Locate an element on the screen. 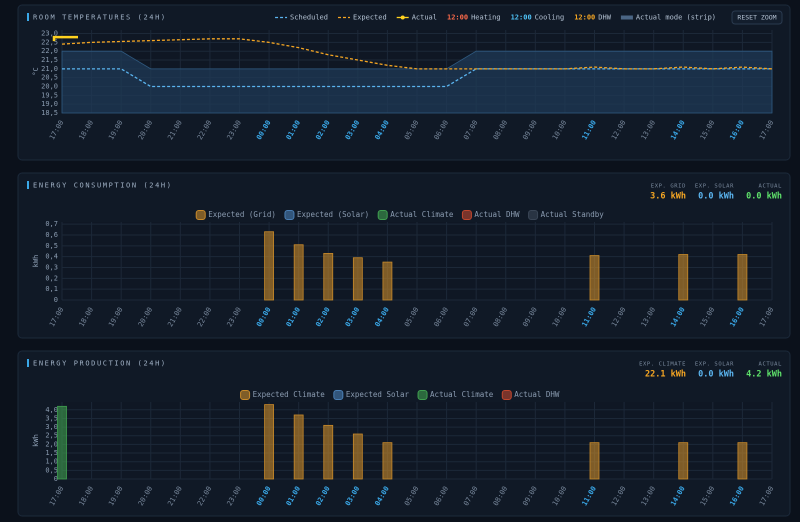 Image resolution: width=800 pixels, height=522 pixels. legend-label: Actual mode (strip) is located at coordinates (676, 18).